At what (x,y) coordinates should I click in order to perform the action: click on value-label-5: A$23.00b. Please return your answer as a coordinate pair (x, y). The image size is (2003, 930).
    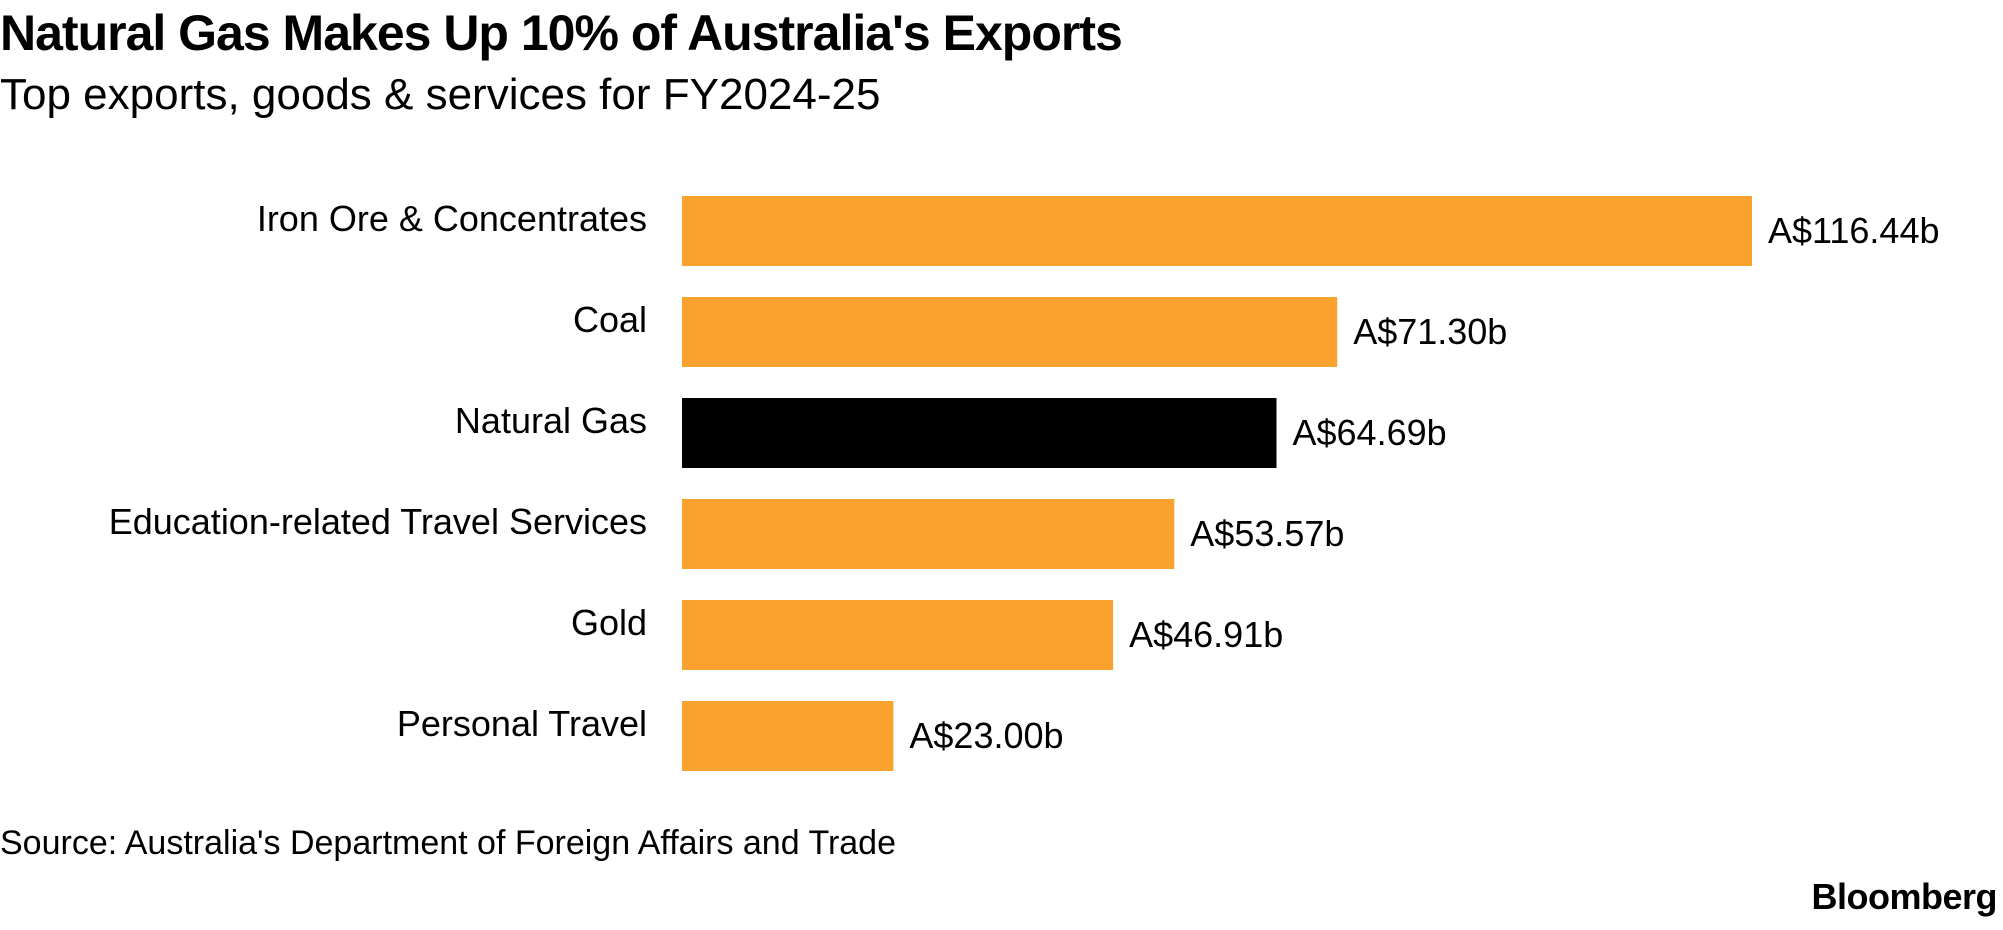
    Looking at the image, I should click on (986, 735).